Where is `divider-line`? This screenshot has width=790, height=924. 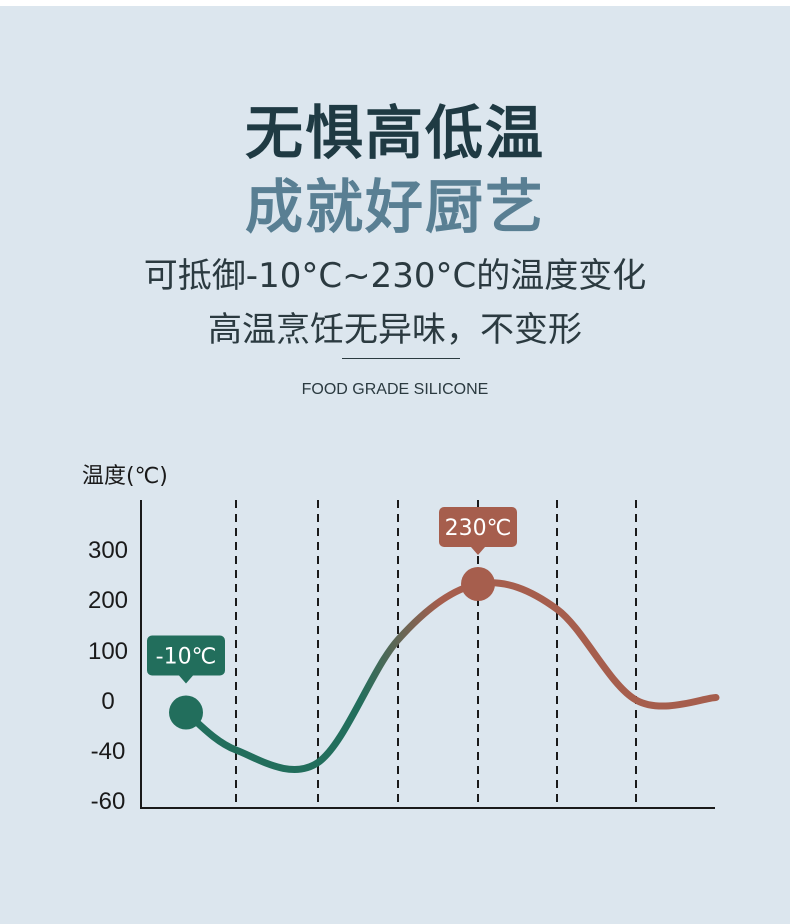 divider-line is located at coordinates (401, 358).